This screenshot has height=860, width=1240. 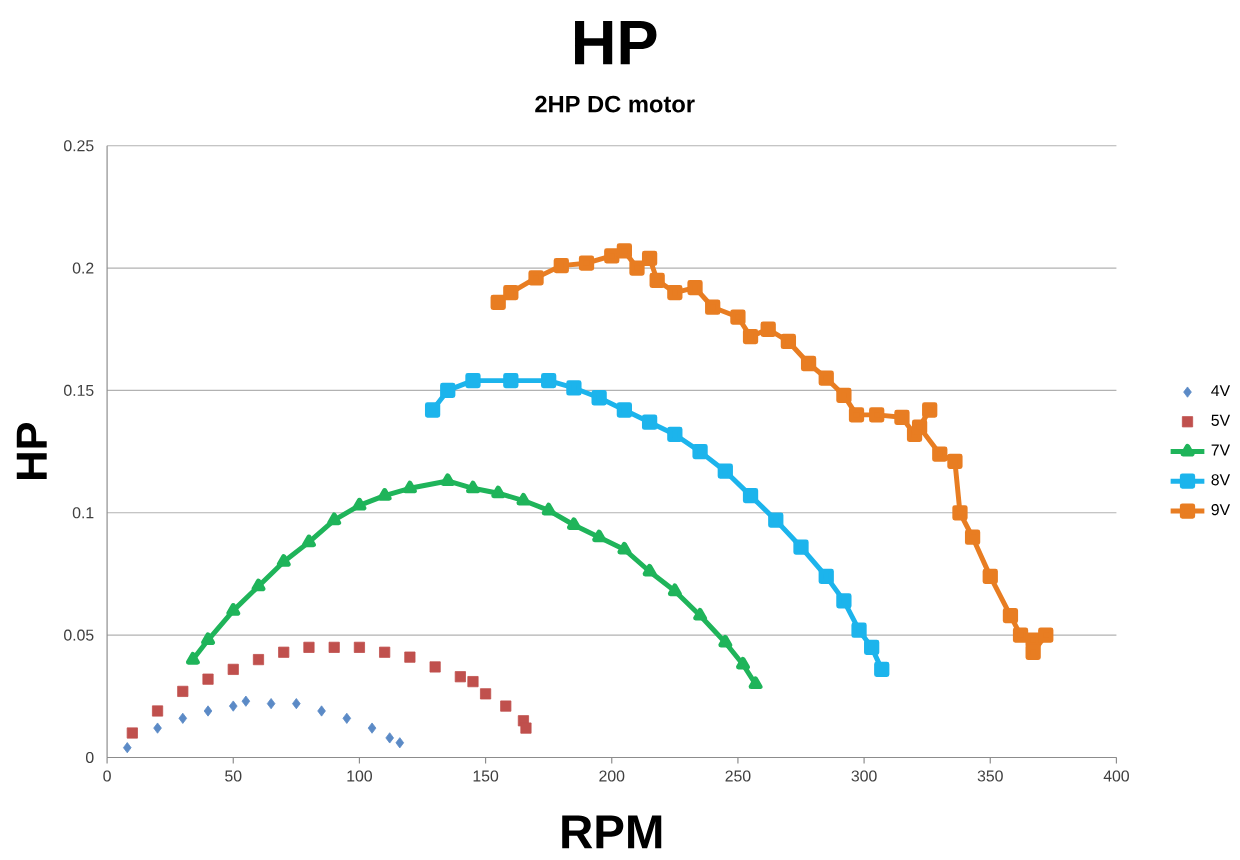 What do you see at coordinates (738, 776) in the screenshot?
I see `x-tick-label: 250` at bounding box center [738, 776].